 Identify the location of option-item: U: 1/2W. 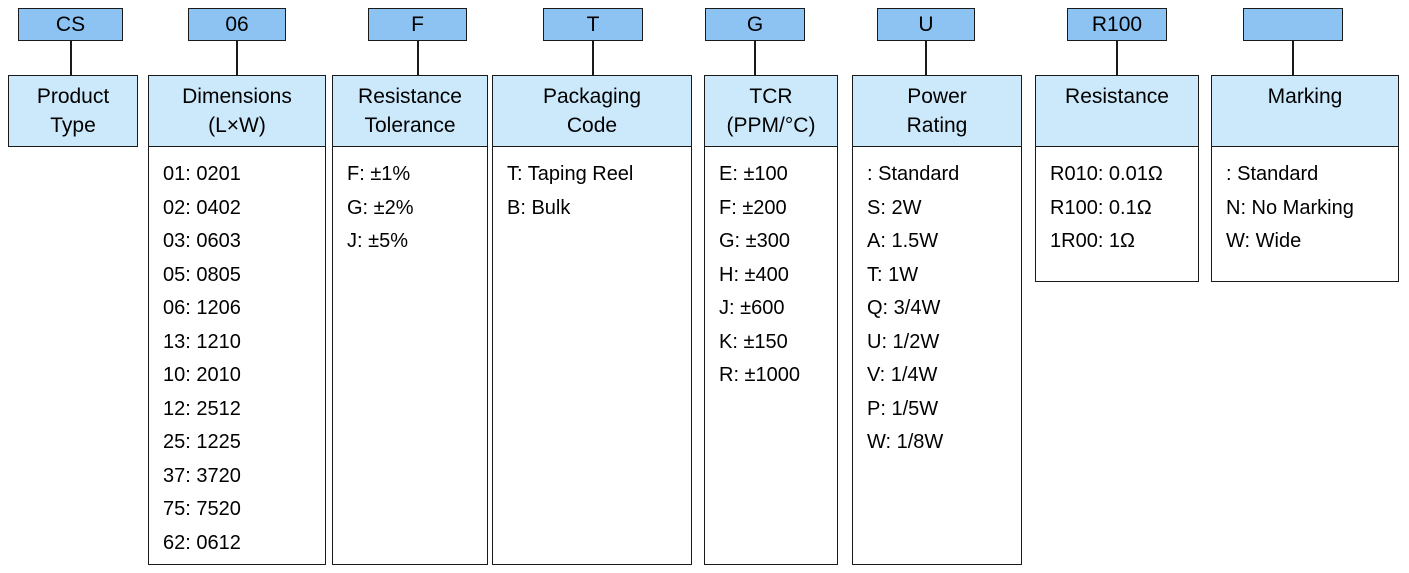
(903, 341).